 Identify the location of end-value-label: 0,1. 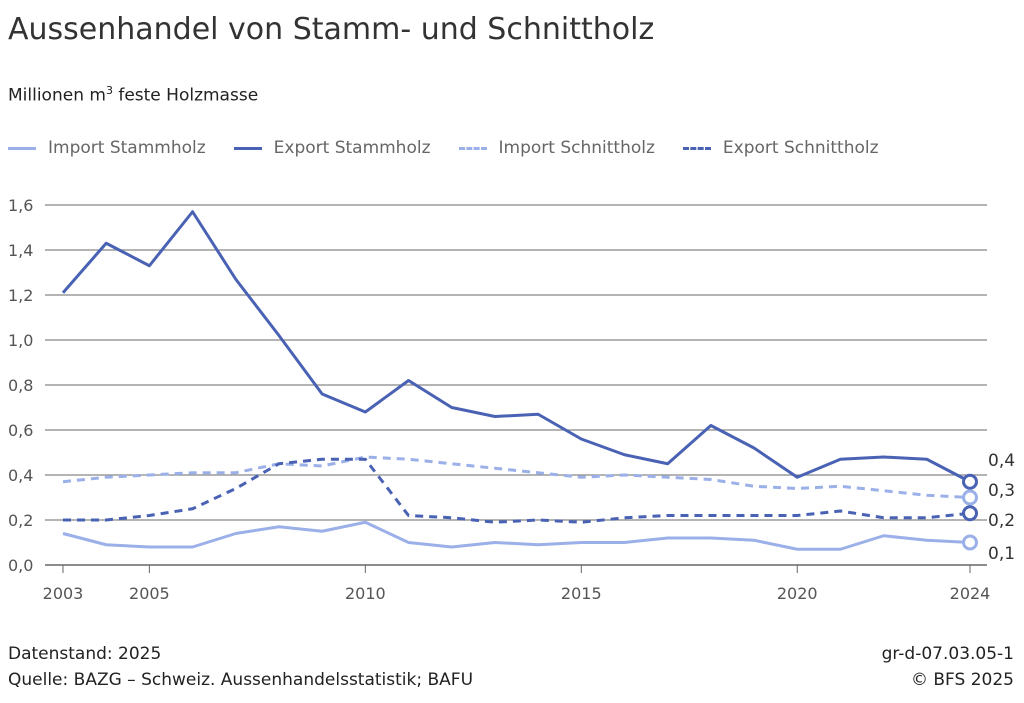
(1001, 554).